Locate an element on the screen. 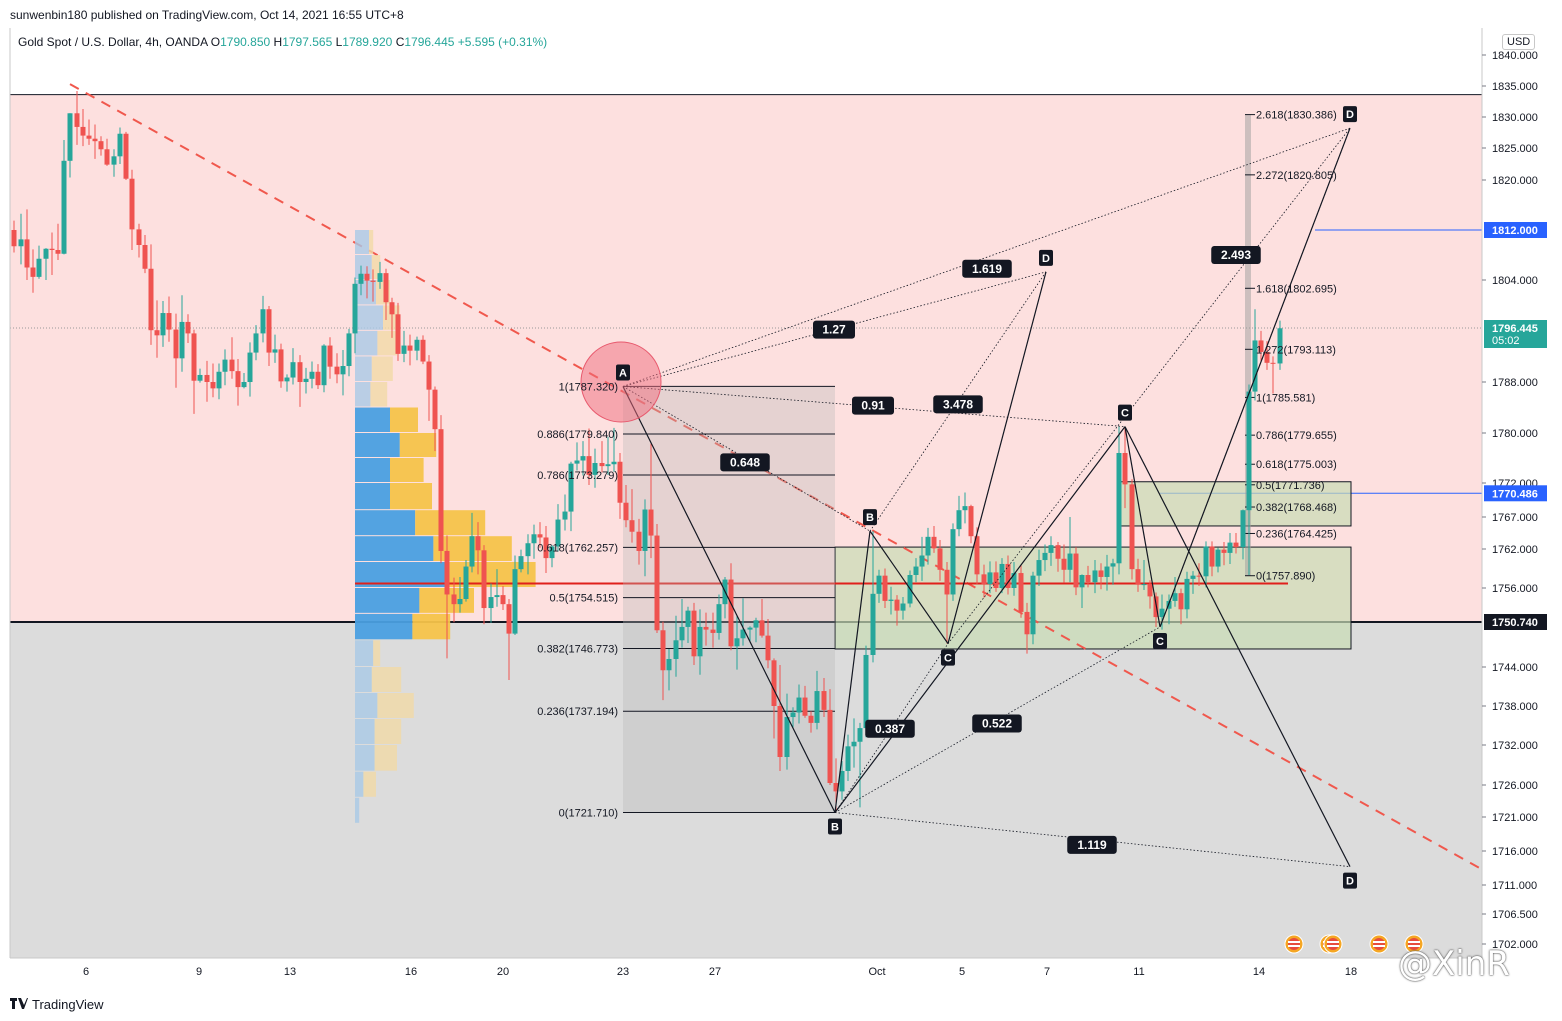 This screenshot has width=1562, height=1021. fib-level-label: 0.382(1746.773) is located at coordinates (577, 649).